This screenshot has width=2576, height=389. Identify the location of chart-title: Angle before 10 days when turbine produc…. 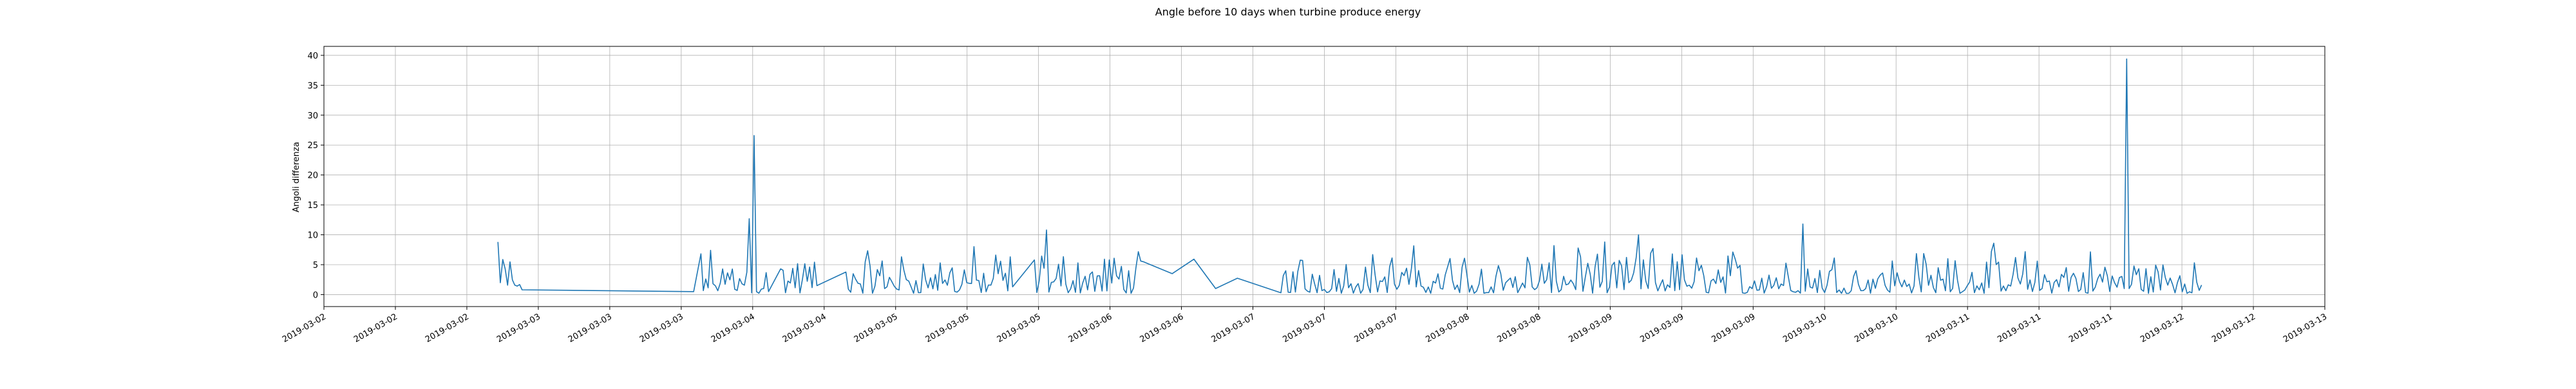
(1288, 12).